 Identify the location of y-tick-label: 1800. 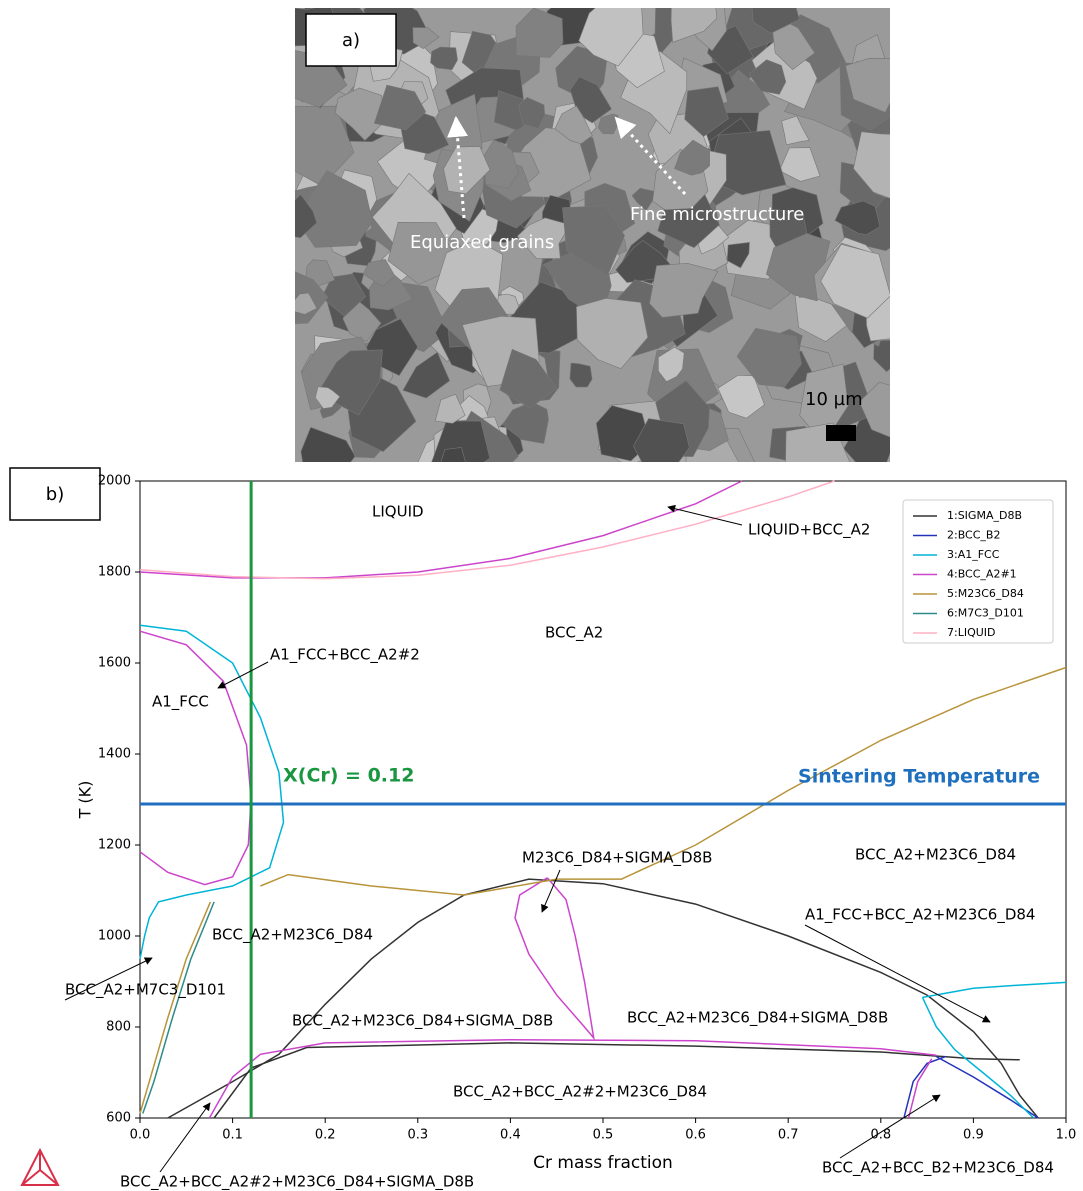
(114, 572).